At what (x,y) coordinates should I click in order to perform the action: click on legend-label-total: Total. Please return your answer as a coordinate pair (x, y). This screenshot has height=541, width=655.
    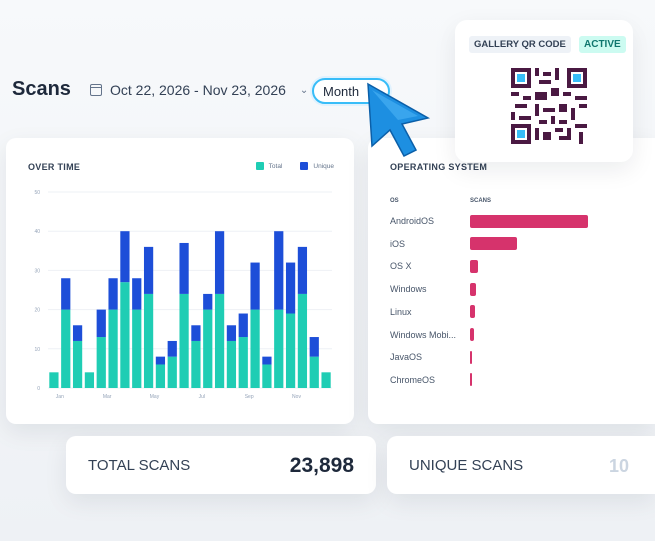
    Looking at the image, I should click on (275, 166).